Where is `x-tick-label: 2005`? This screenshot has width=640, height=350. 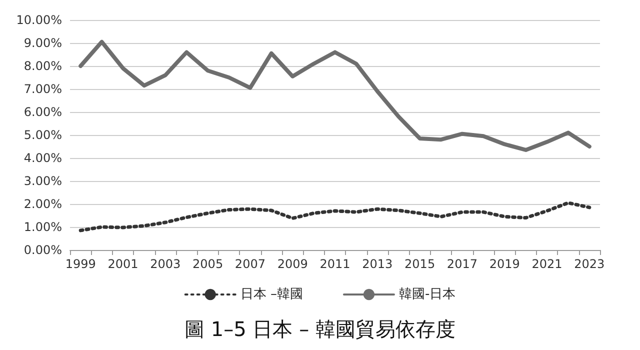
x-tick-label: 2005 is located at coordinates (208, 264).